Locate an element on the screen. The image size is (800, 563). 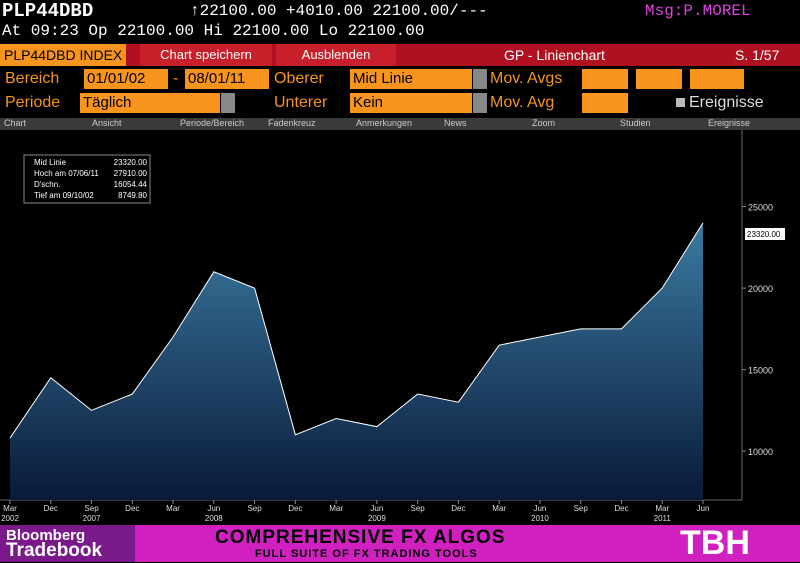
brand: Bloomberg is located at coordinates (46, 535).